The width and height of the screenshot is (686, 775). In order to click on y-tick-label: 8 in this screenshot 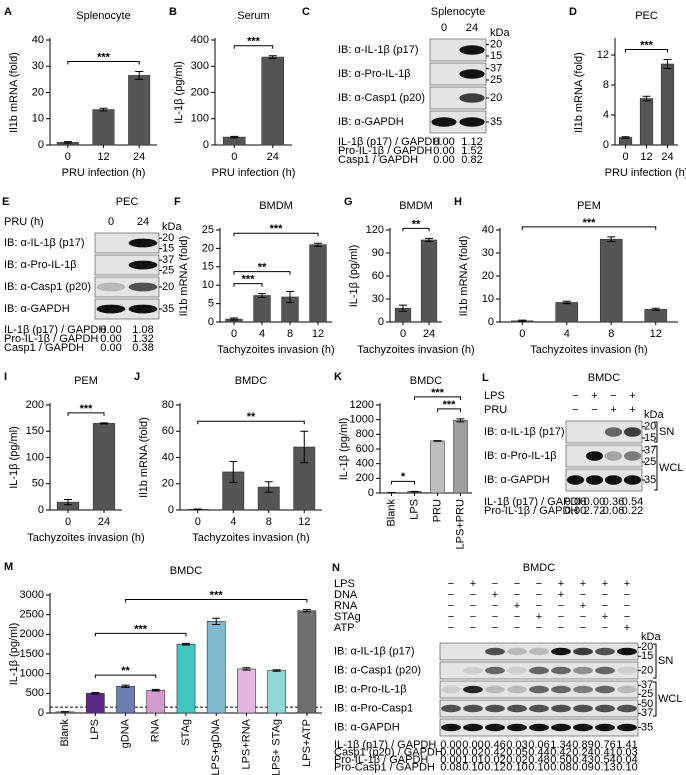, I will do `click(606, 85)`.